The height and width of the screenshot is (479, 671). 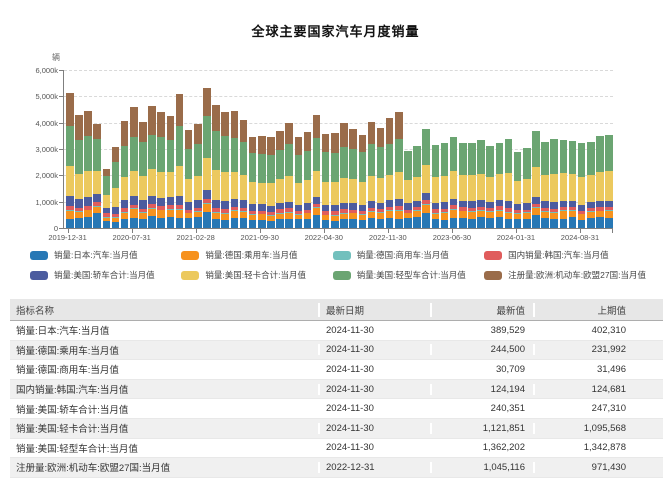 I want to click on table-row: 销量:美国:轿车合计:当月值 2024-11-30 240,351 247,310, so click(x=336, y=409).